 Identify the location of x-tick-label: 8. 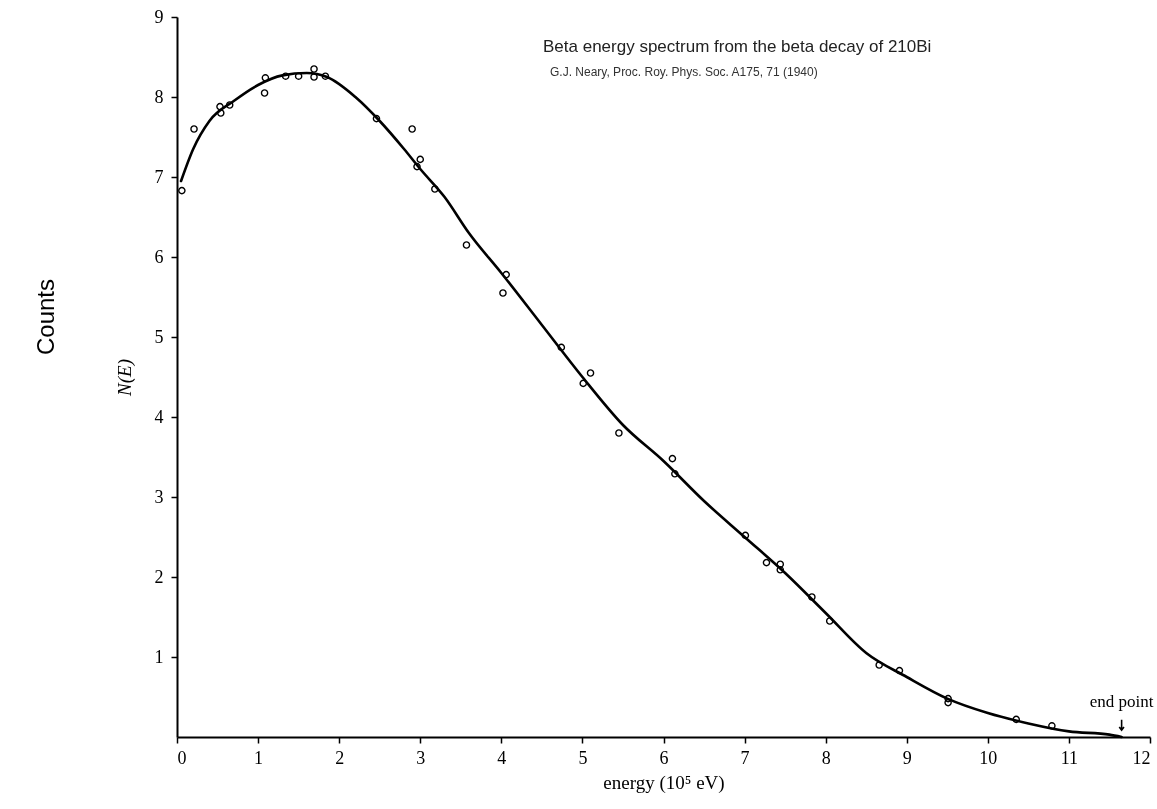
(826, 757).